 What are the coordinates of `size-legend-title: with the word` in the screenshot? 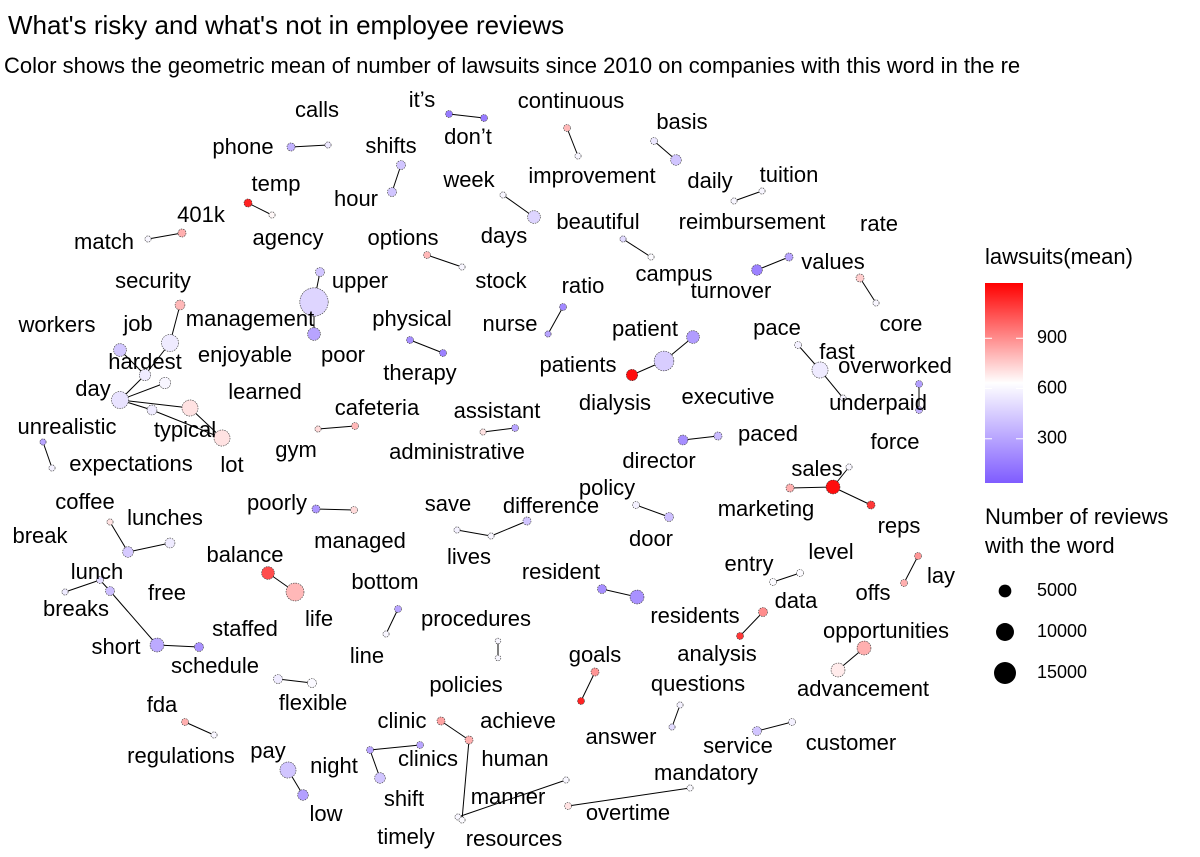 It's located at (1049, 545).